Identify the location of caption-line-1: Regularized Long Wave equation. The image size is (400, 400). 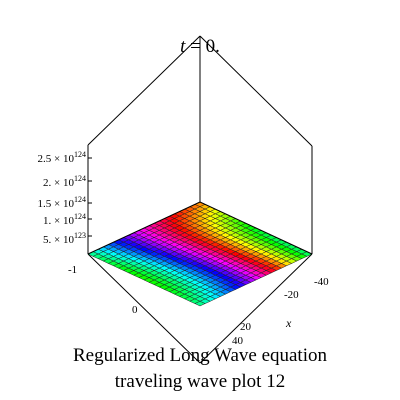
(199, 355).